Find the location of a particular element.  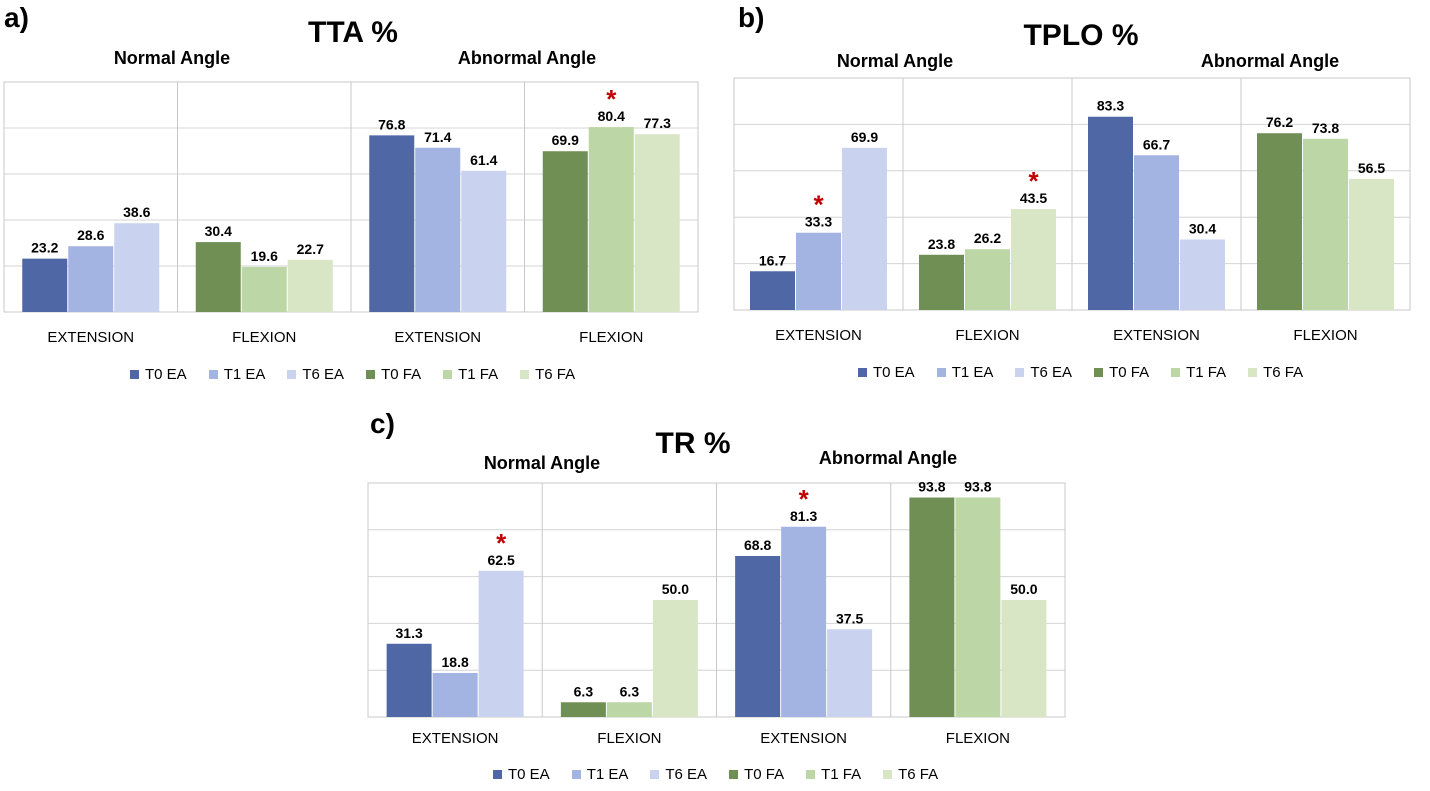

chart-title: TTA % is located at coordinates (353, 32).